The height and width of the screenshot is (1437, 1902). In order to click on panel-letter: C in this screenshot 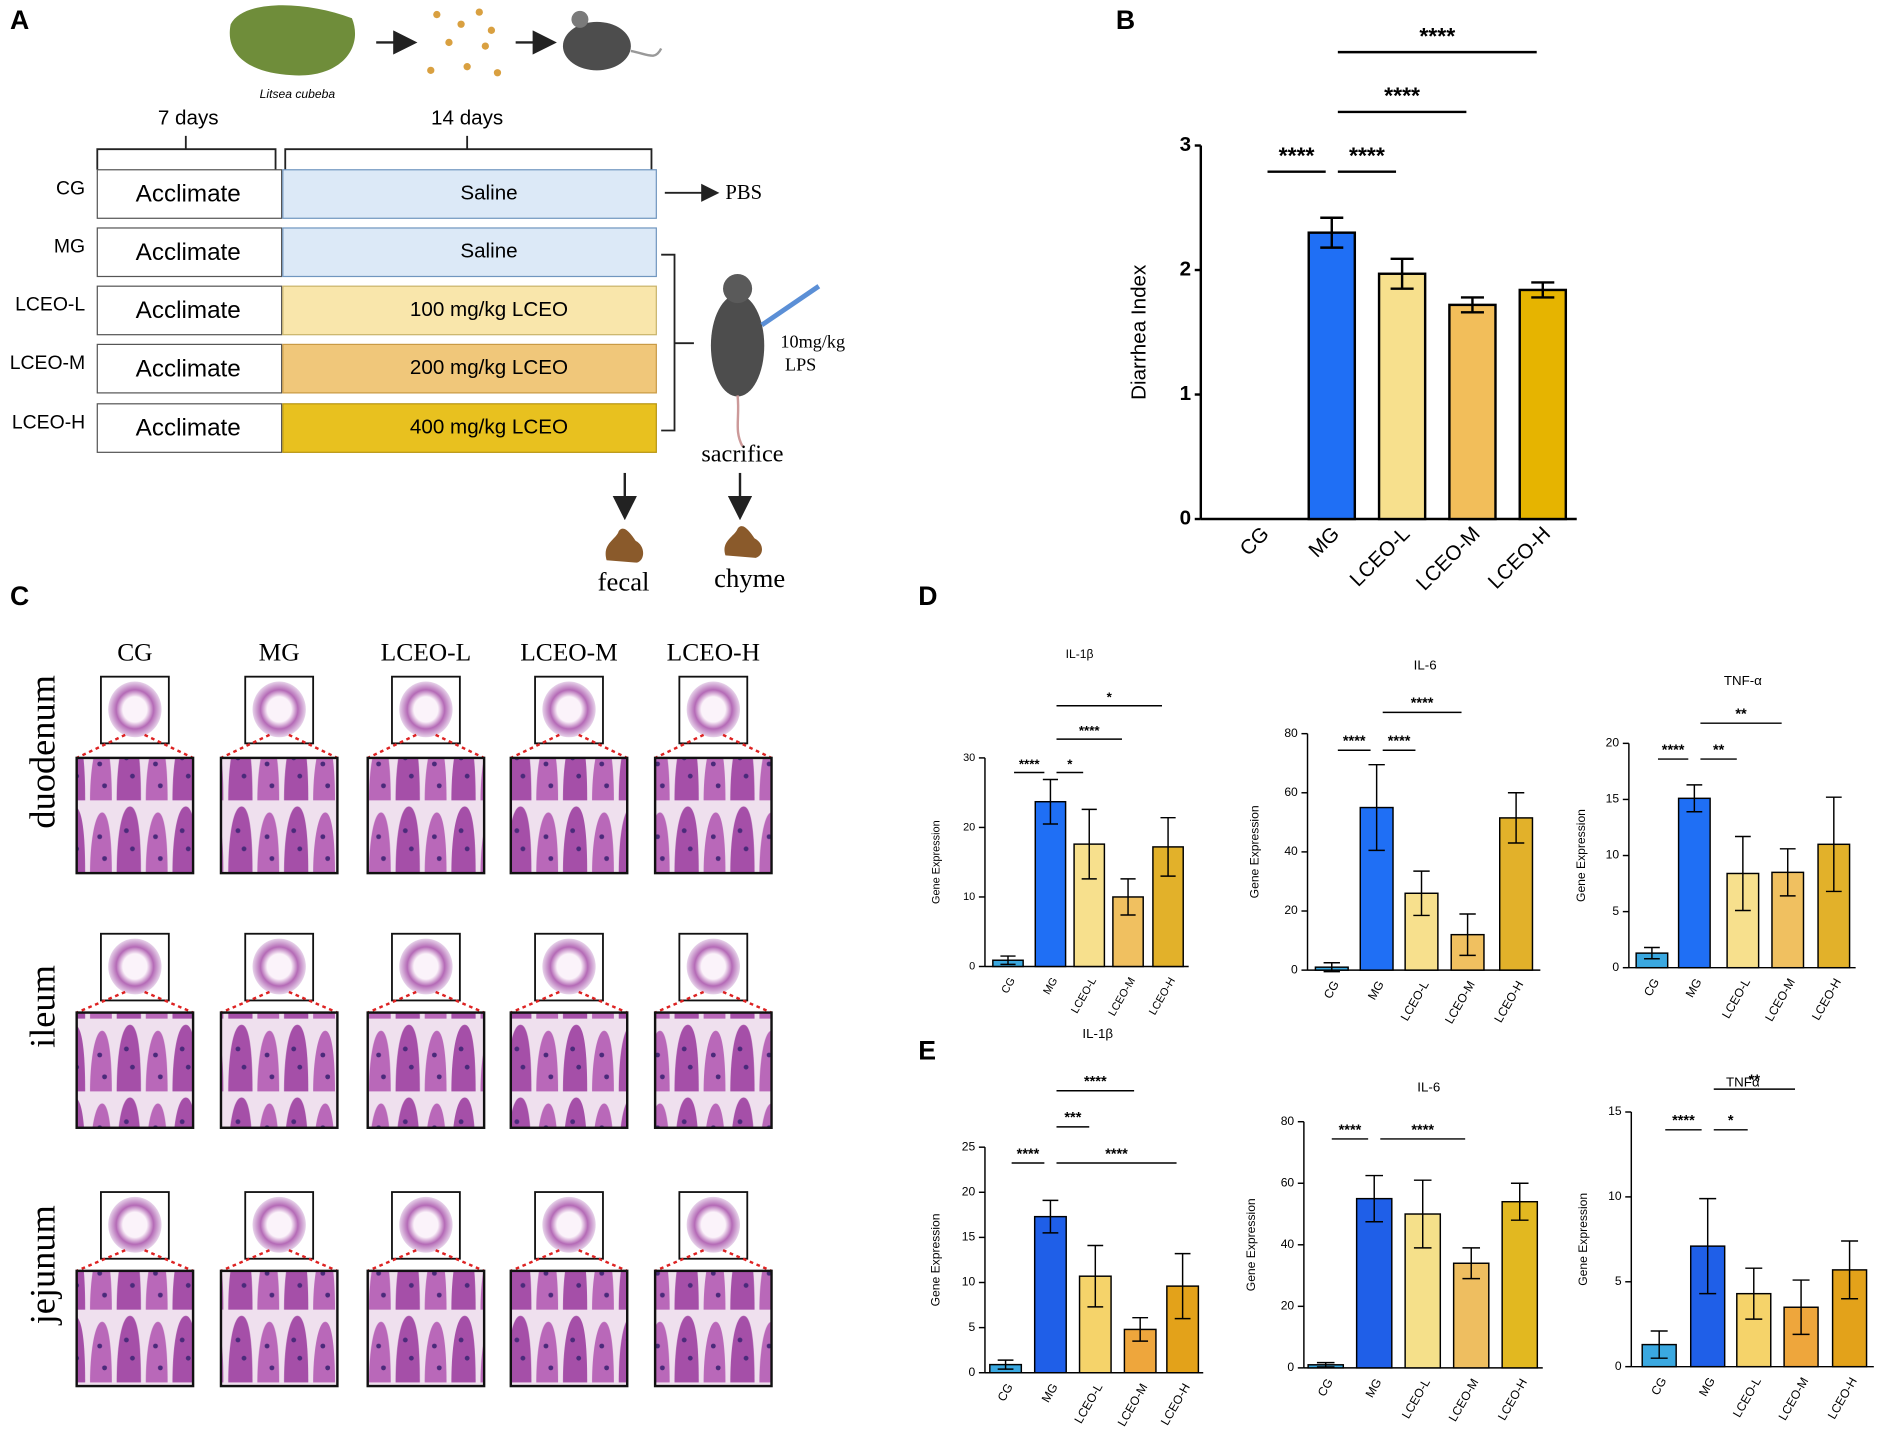, I will do `click(19, 596)`.